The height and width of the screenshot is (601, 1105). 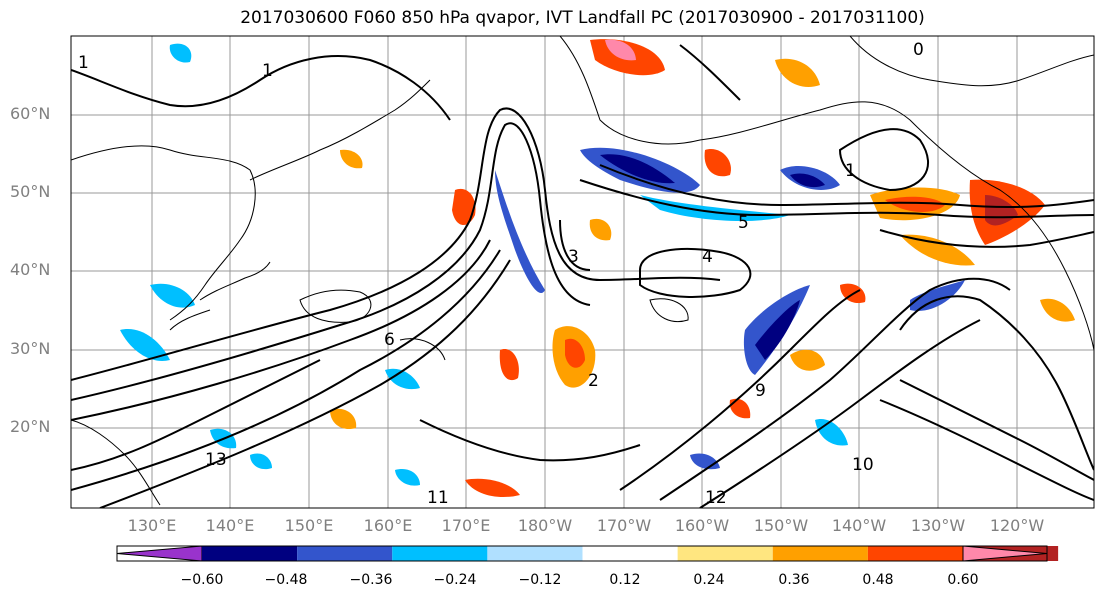 What do you see at coordinates (216, 460) in the screenshot?
I see `contour-label: 13` at bounding box center [216, 460].